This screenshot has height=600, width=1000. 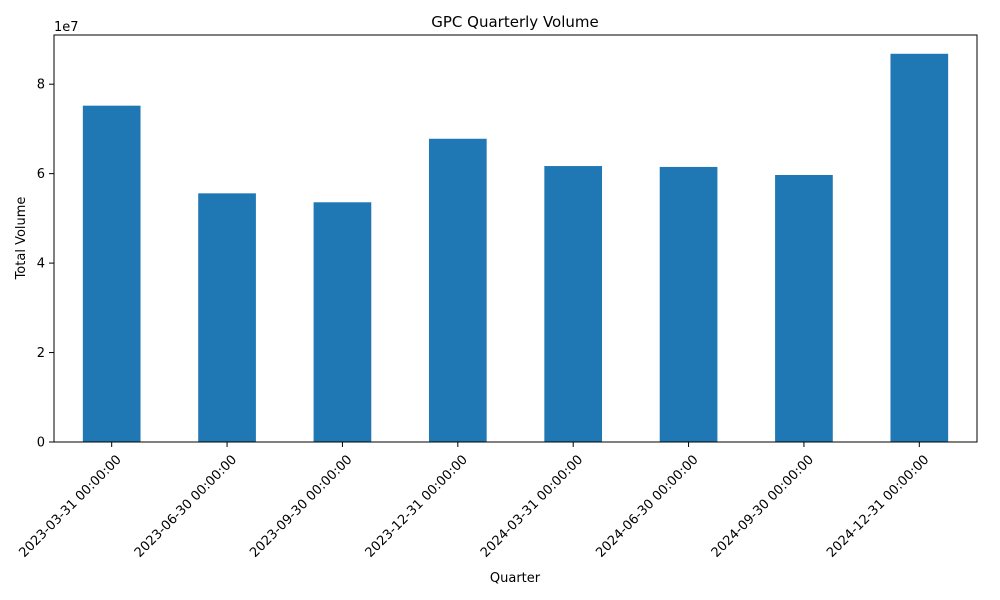 What do you see at coordinates (186, 506) in the screenshot?
I see `x-tick-label: 2023-06-30 00:00:00` at bounding box center [186, 506].